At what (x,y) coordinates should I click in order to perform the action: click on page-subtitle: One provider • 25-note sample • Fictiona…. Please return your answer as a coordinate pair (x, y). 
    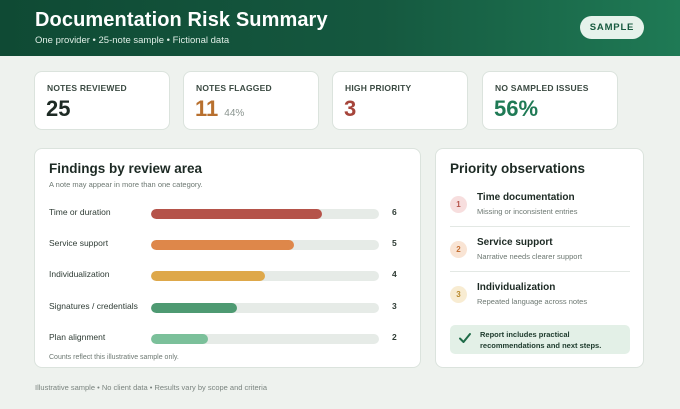
    Looking at the image, I should click on (132, 40).